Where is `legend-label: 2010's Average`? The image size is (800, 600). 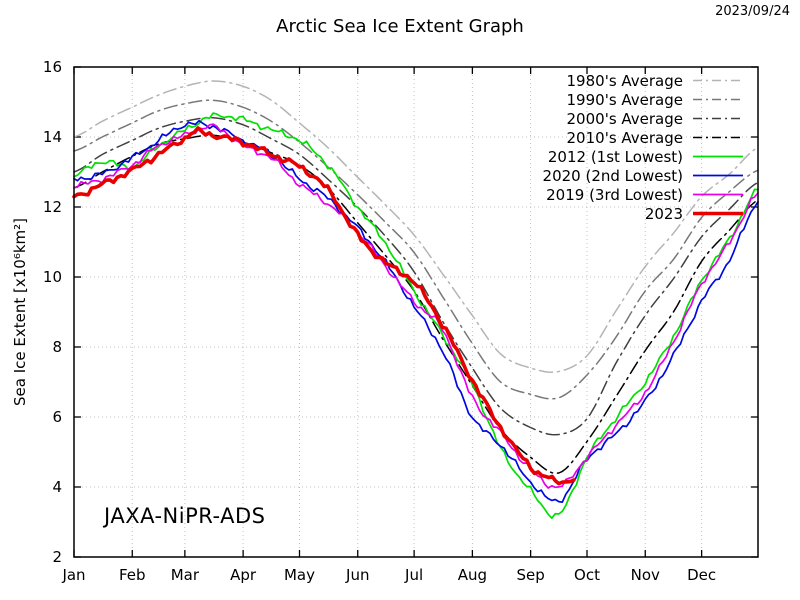 legend-label: 2010's Average is located at coordinates (624, 137).